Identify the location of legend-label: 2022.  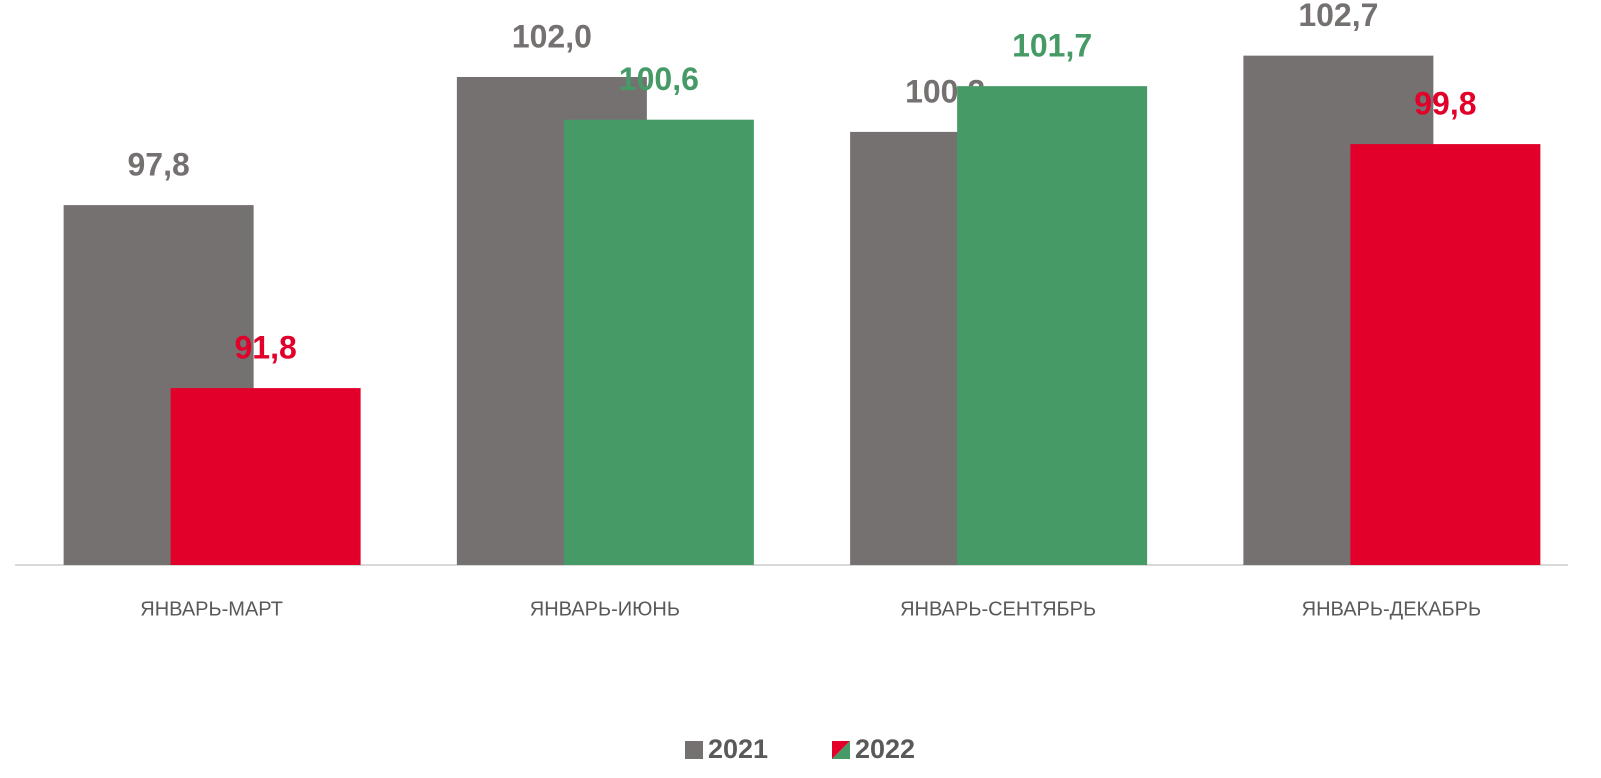
(885, 749).